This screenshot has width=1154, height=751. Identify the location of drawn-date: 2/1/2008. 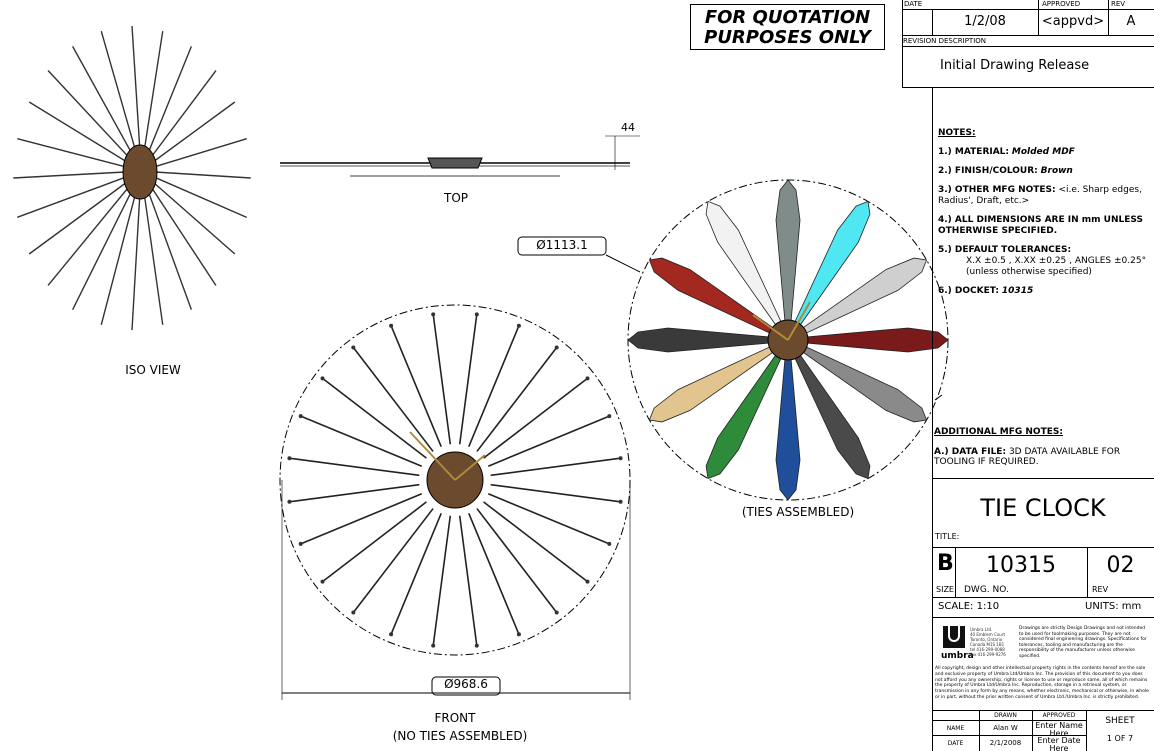
(1005, 743).